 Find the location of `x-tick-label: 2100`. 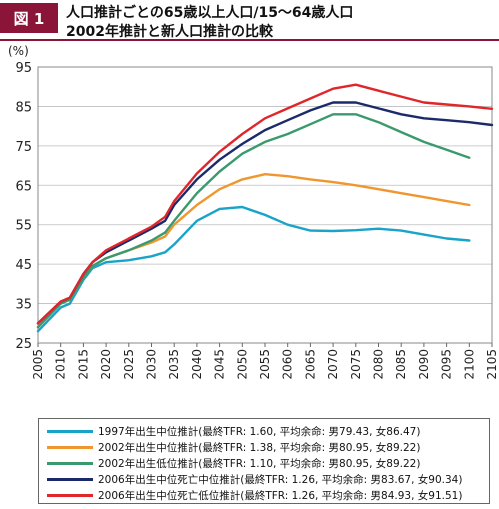

x-tick-label: 2100 is located at coordinates (469, 364).